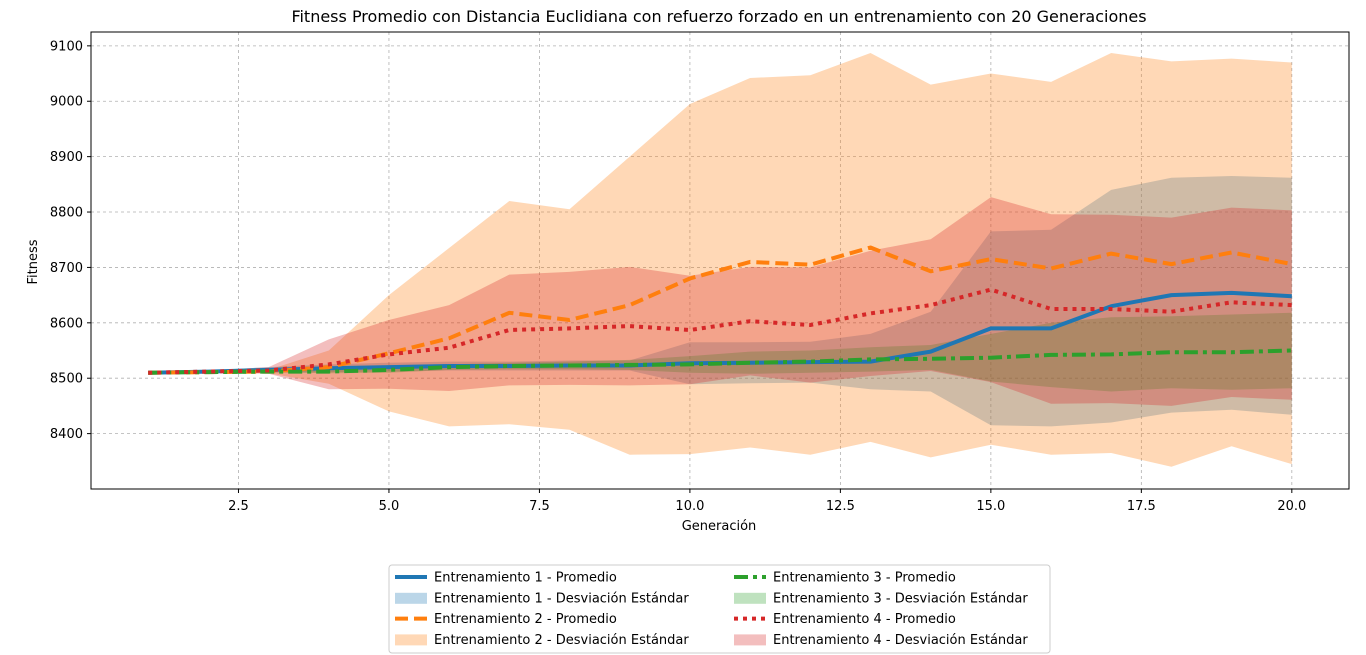 This screenshot has width=1366, height=655. I want to click on legend-label: Entrenamiento 2 - Promedio, so click(525, 619).